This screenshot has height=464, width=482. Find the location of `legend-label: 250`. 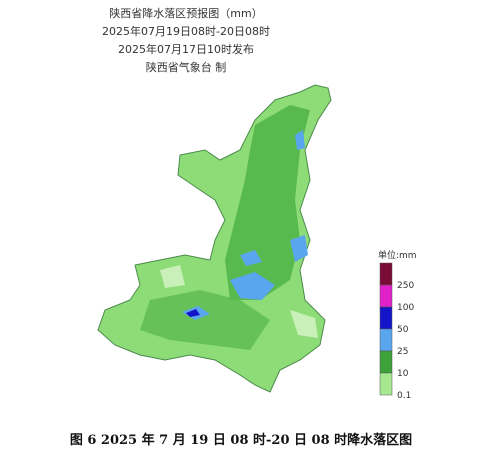

legend-label: 250 is located at coordinates (405, 286).